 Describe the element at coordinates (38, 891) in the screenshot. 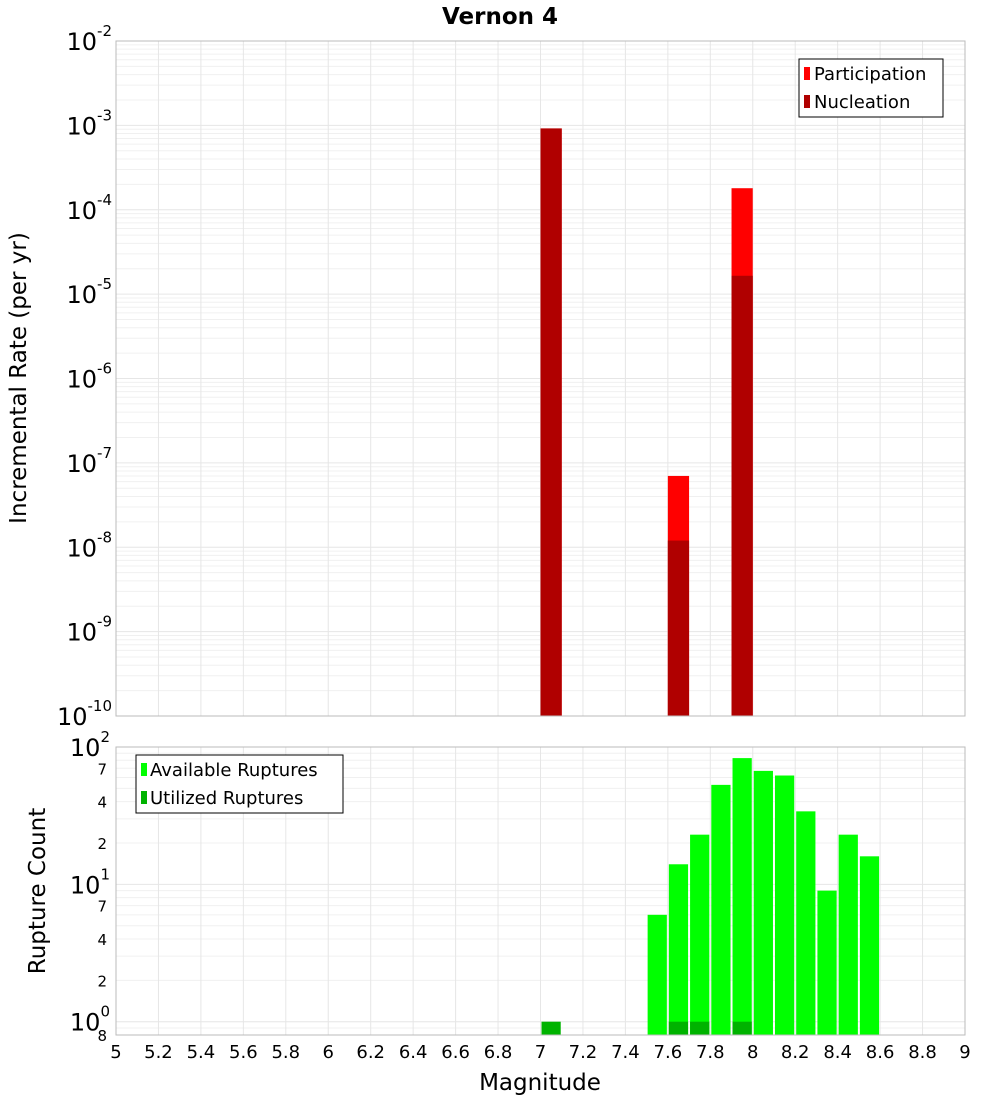

I see `bottom-y-axis-label: Rupture Count` at that location.